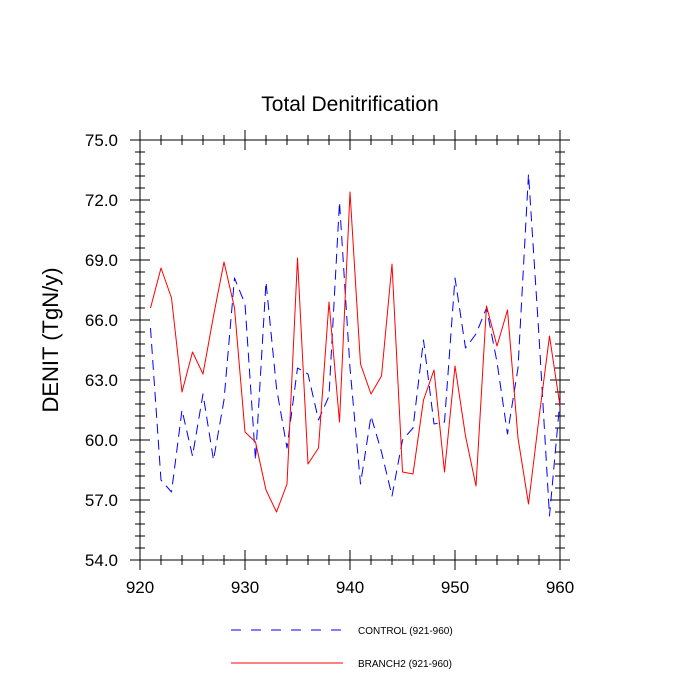 This screenshot has width=700, height=700. Describe the element at coordinates (455, 587) in the screenshot. I see `x-tick-label: 950` at that location.